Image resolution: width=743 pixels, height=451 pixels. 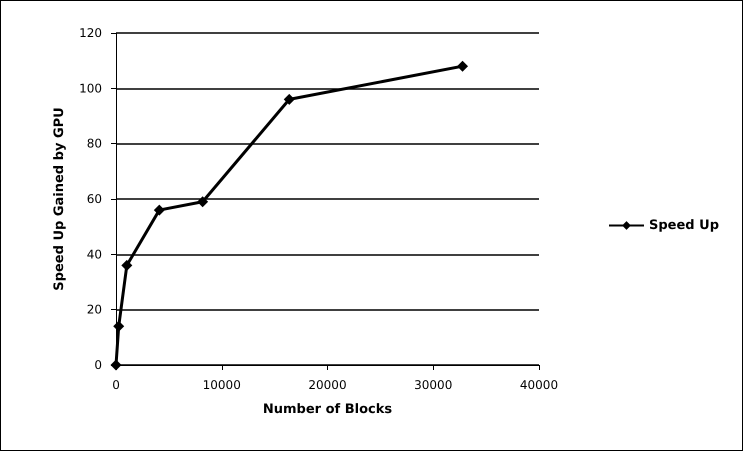 What do you see at coordinates (327, 409) in the screenshot?
I see `x-axis-title: Number of Blocks` at bounding box center [327, 409].